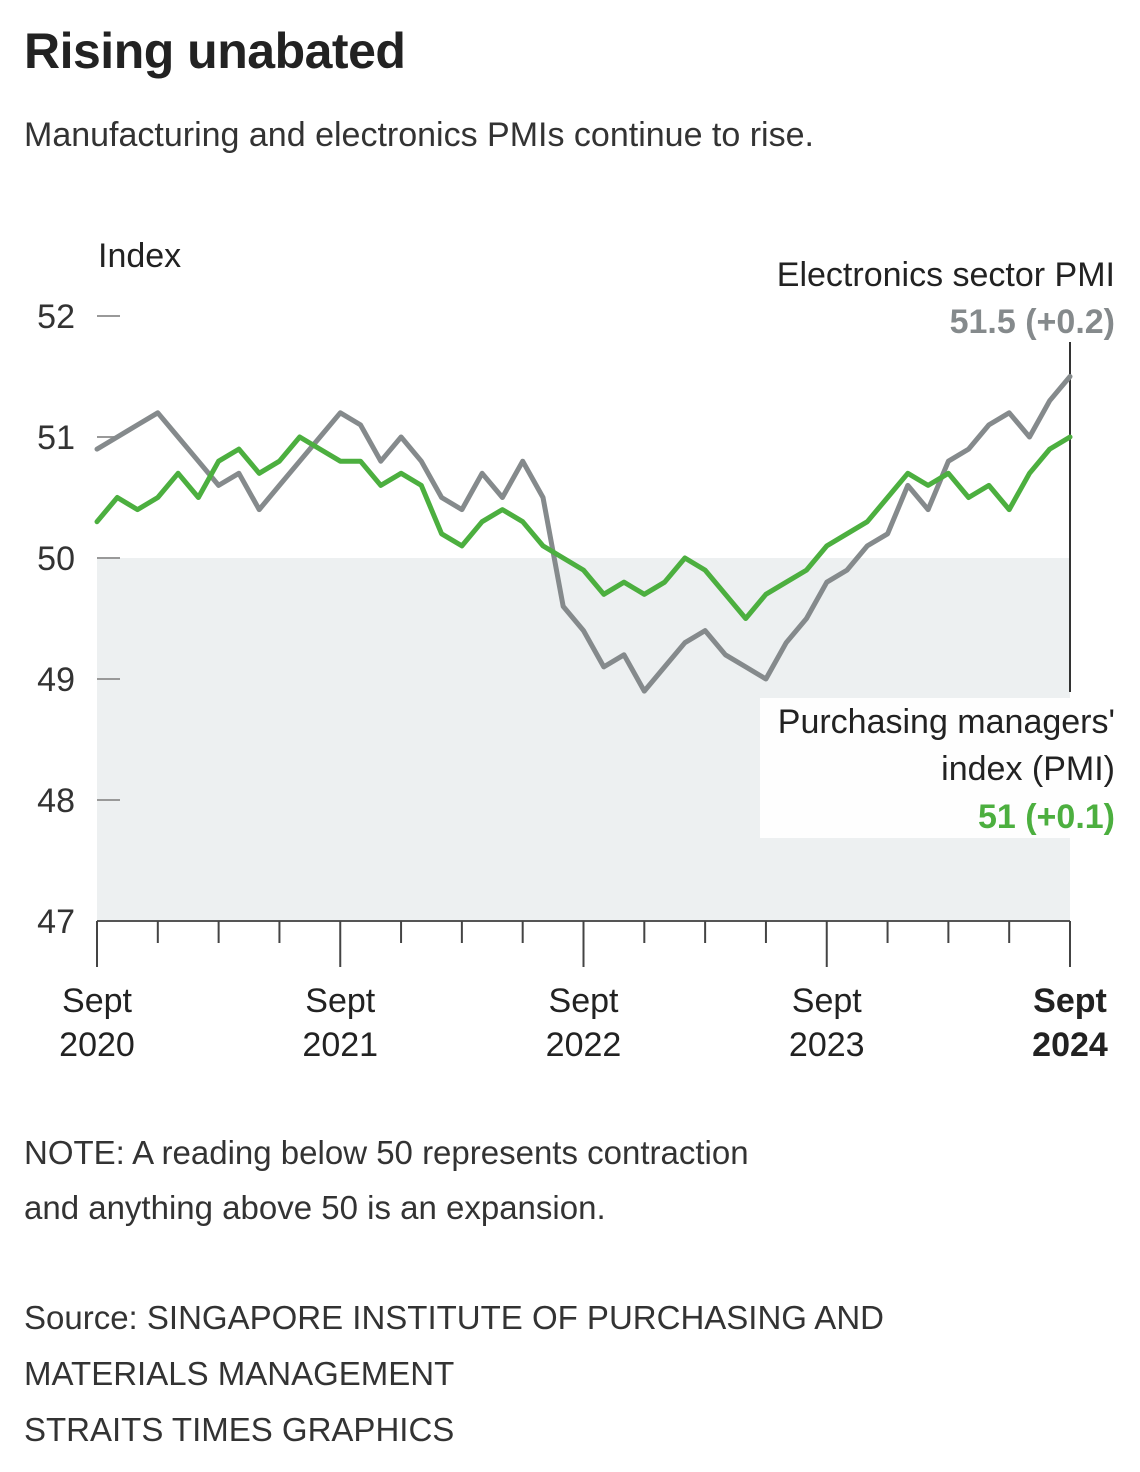 The image size is (1140, 1472). I want to click on note-line: and anything above 50 is an expansion., so click(315, 1207).